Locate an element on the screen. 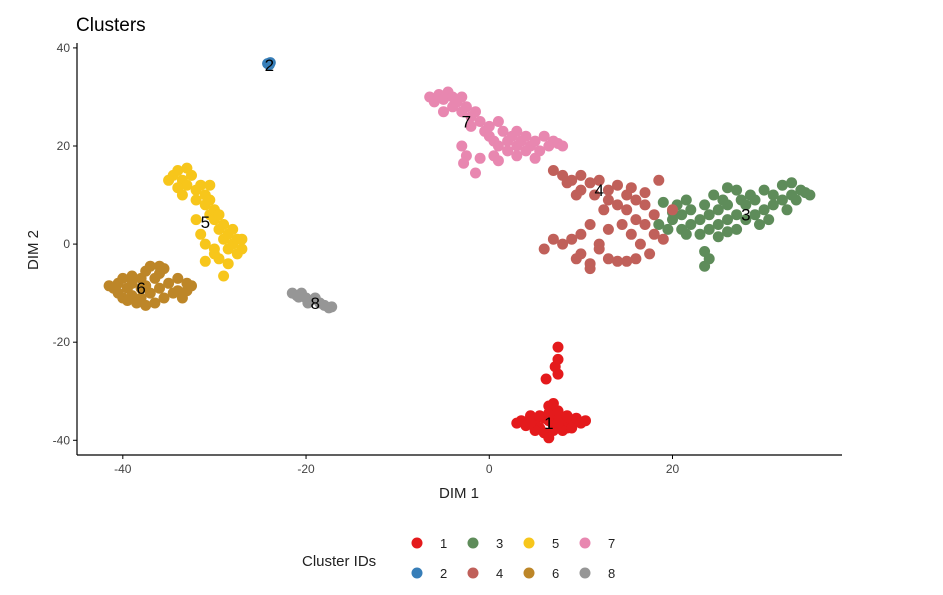  legend-label-5: 5 is located at coordinates (555, 543).